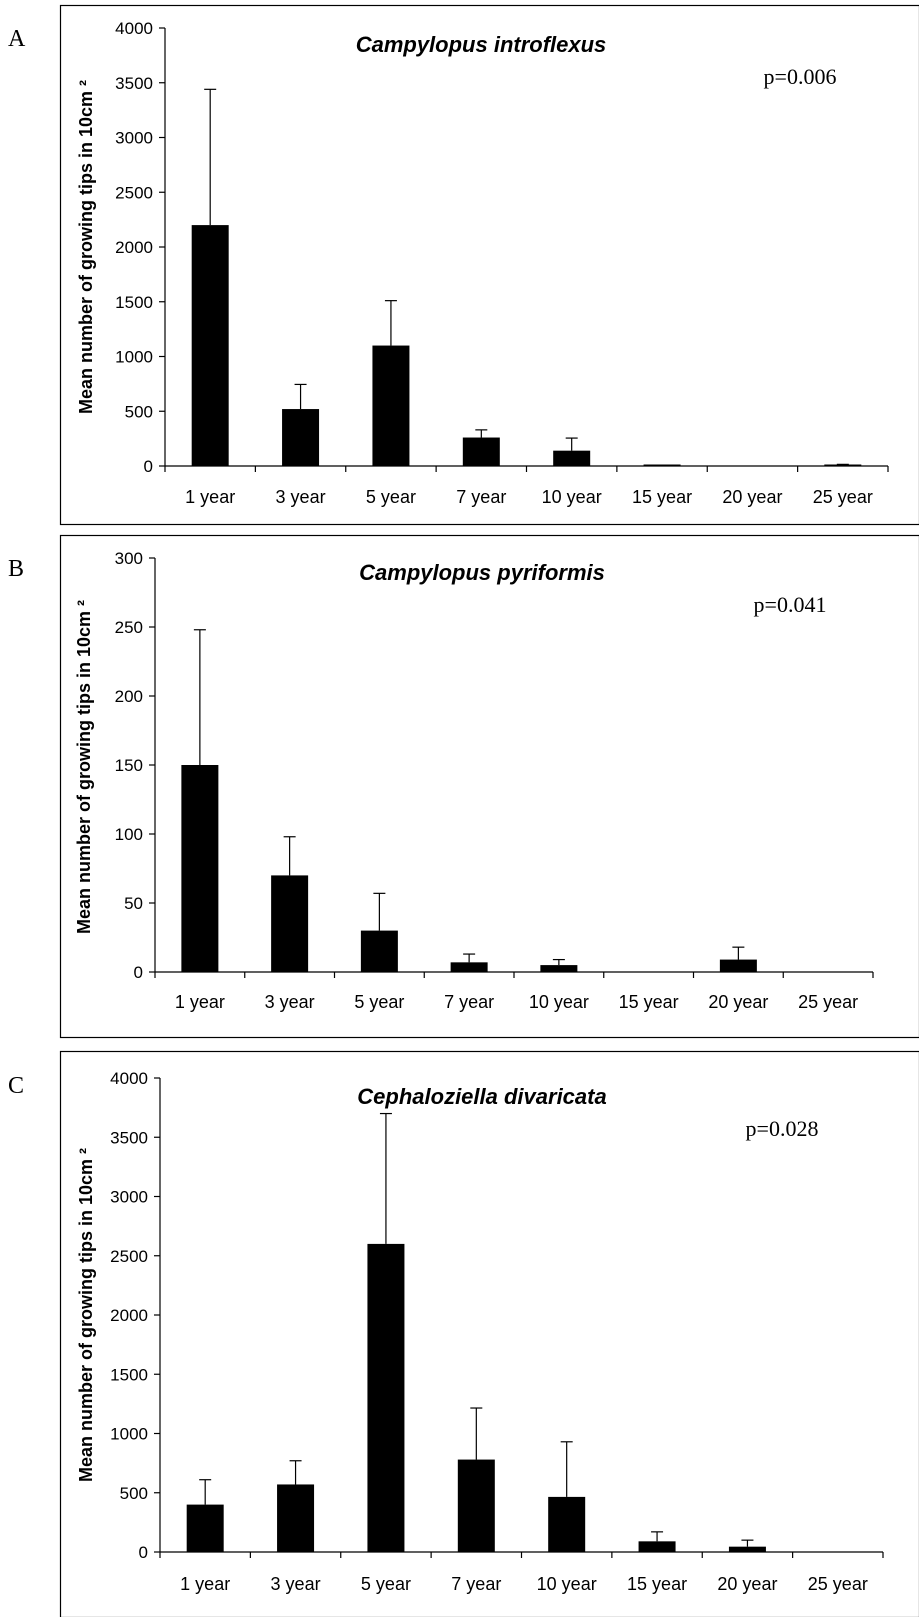 The image size is (919, 1617). Describe the element at coordinates (129, 696) in the screenshot. I see `y-tick-label: 200` at that location.